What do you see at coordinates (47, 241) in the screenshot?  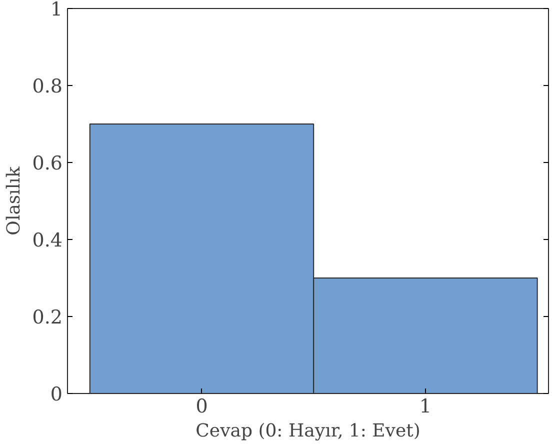 I see `y-tick-label: 0.4` at bounding box center [47, 241].